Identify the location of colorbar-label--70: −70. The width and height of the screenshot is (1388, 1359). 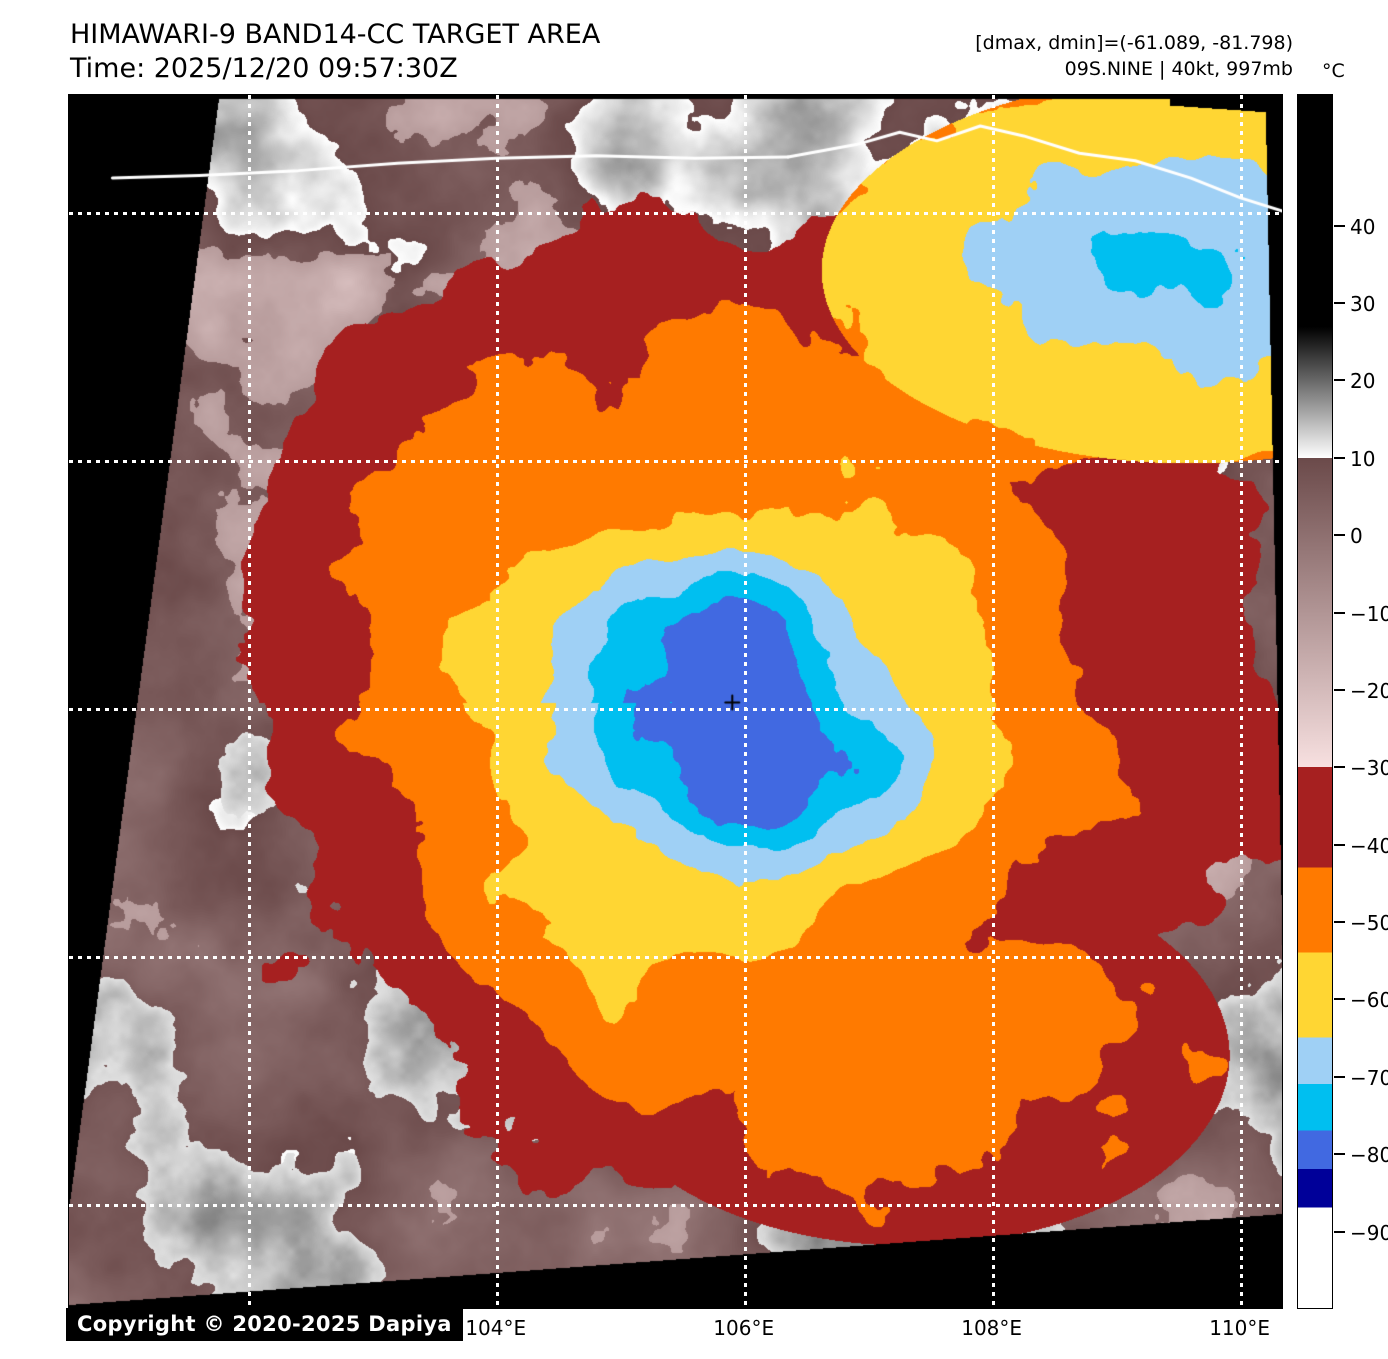
(1369, 1077).